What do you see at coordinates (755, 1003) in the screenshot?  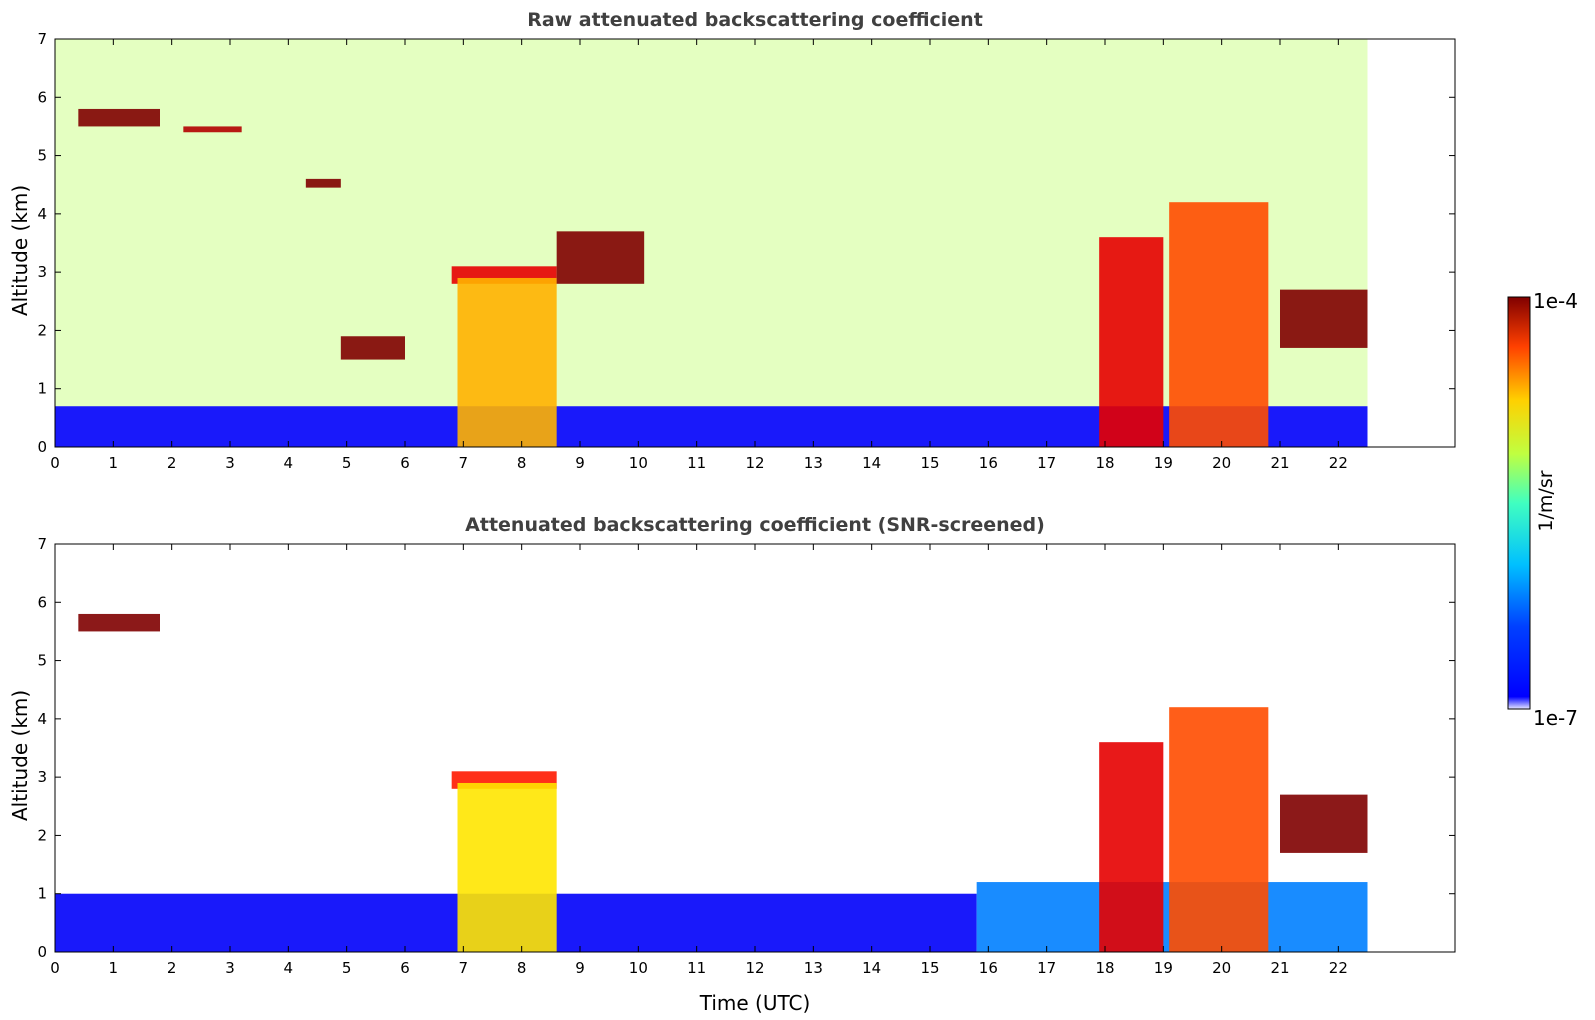 I see `x-axis-label: Time (UTC)` at bounding box center [755, 1003].